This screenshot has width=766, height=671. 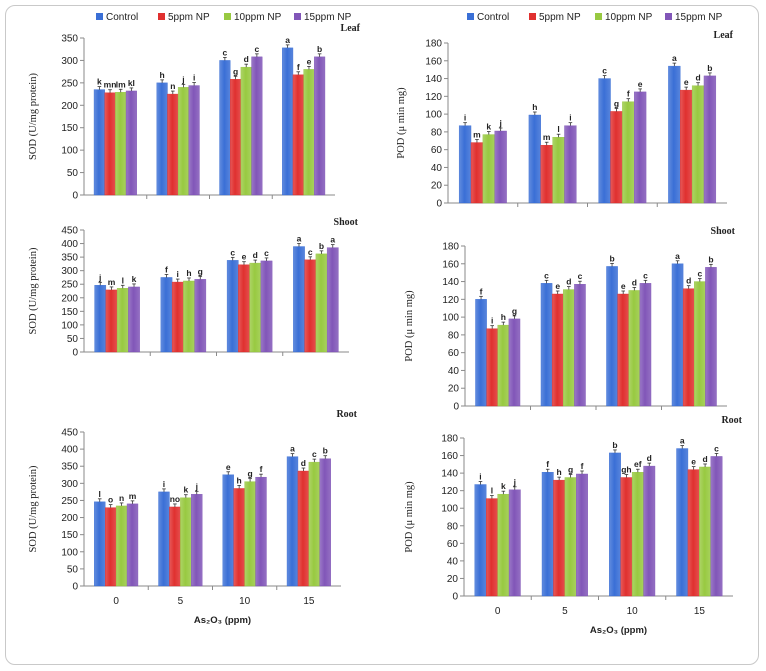 I want to click on legend-label: 5ppm NP, so click(x=189, y=17).